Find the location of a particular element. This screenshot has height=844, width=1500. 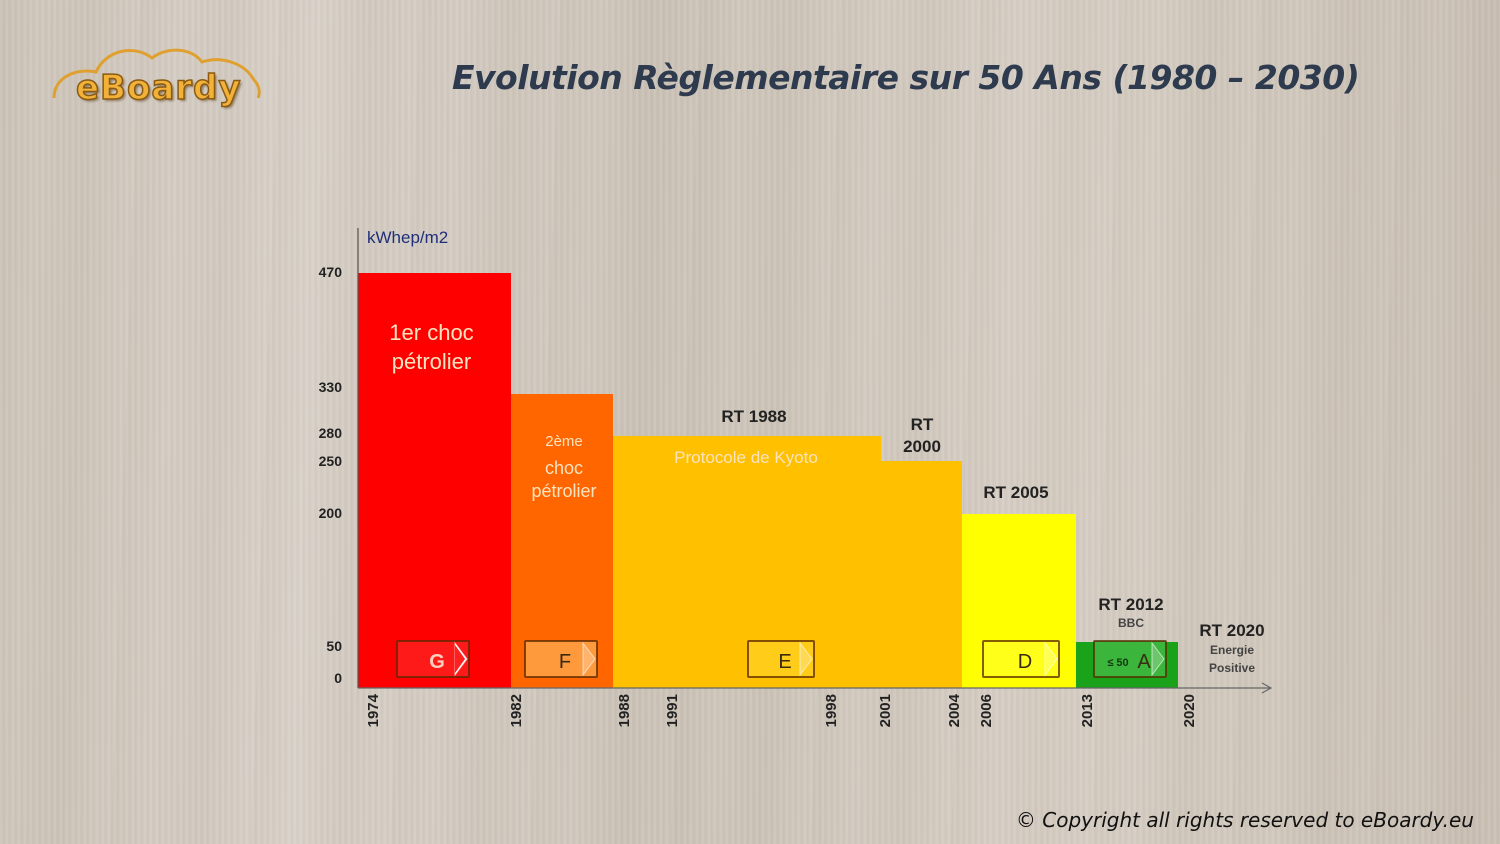

x-tick-label: 1974 is located at coordinates (373, 710).